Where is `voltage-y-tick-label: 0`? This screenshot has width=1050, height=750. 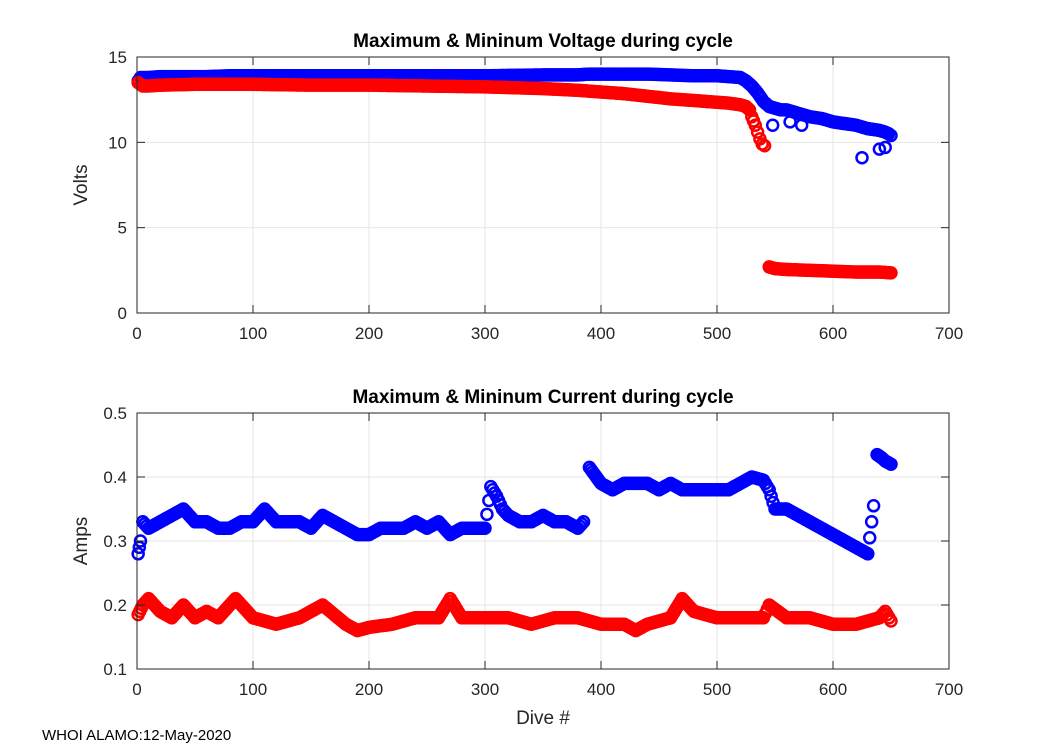 voltage-y-tick-label: 0 is located at coordinates (122, 313).